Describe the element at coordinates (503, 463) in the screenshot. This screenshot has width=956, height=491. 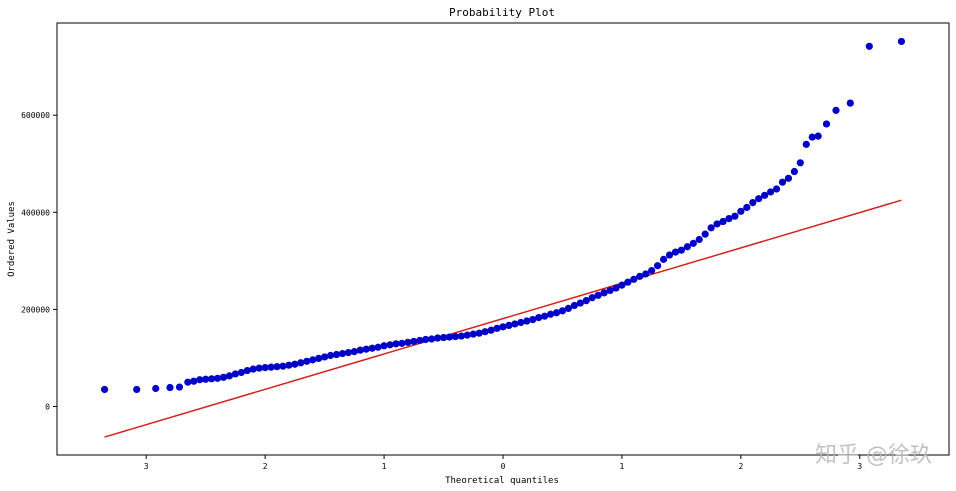
I see `x-axis-ticks: 3 2 1 0 1 2 3` at that location.